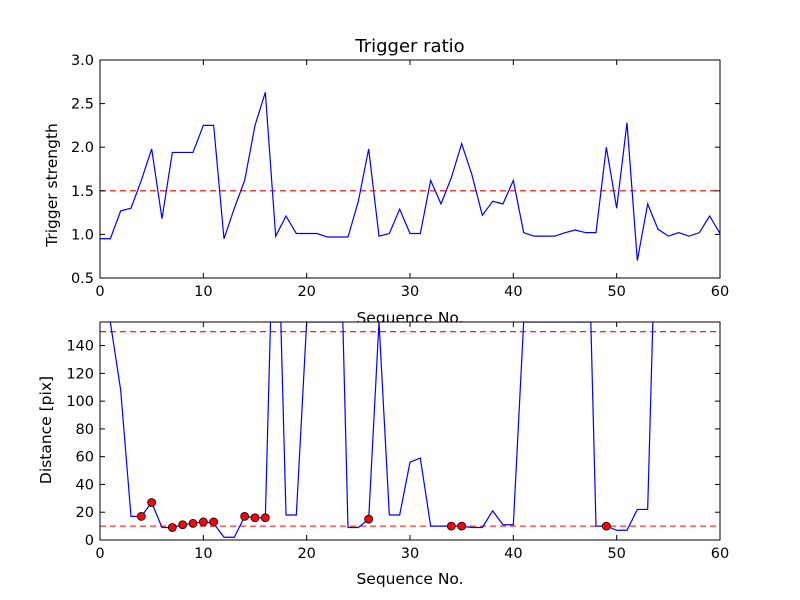 The image size is (800, 600). I want to click on y-tick-label: 0, so click(89, 541).